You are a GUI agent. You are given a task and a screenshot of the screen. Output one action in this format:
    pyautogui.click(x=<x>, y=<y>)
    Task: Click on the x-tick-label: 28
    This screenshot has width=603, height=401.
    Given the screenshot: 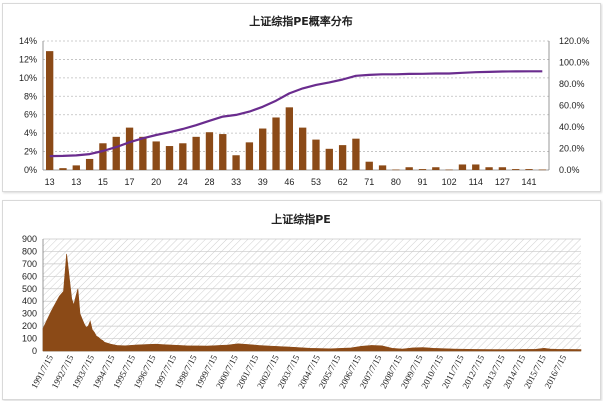 What is the action you would take?
    pyautogui.click(x=209, y=182)
    